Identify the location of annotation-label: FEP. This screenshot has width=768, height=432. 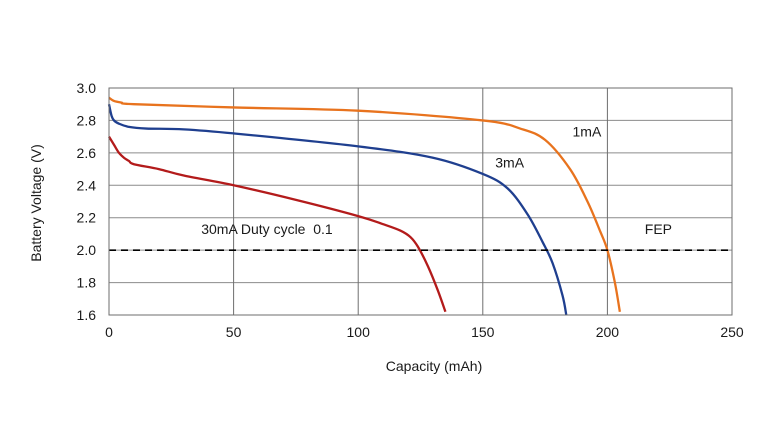
(658, 229).